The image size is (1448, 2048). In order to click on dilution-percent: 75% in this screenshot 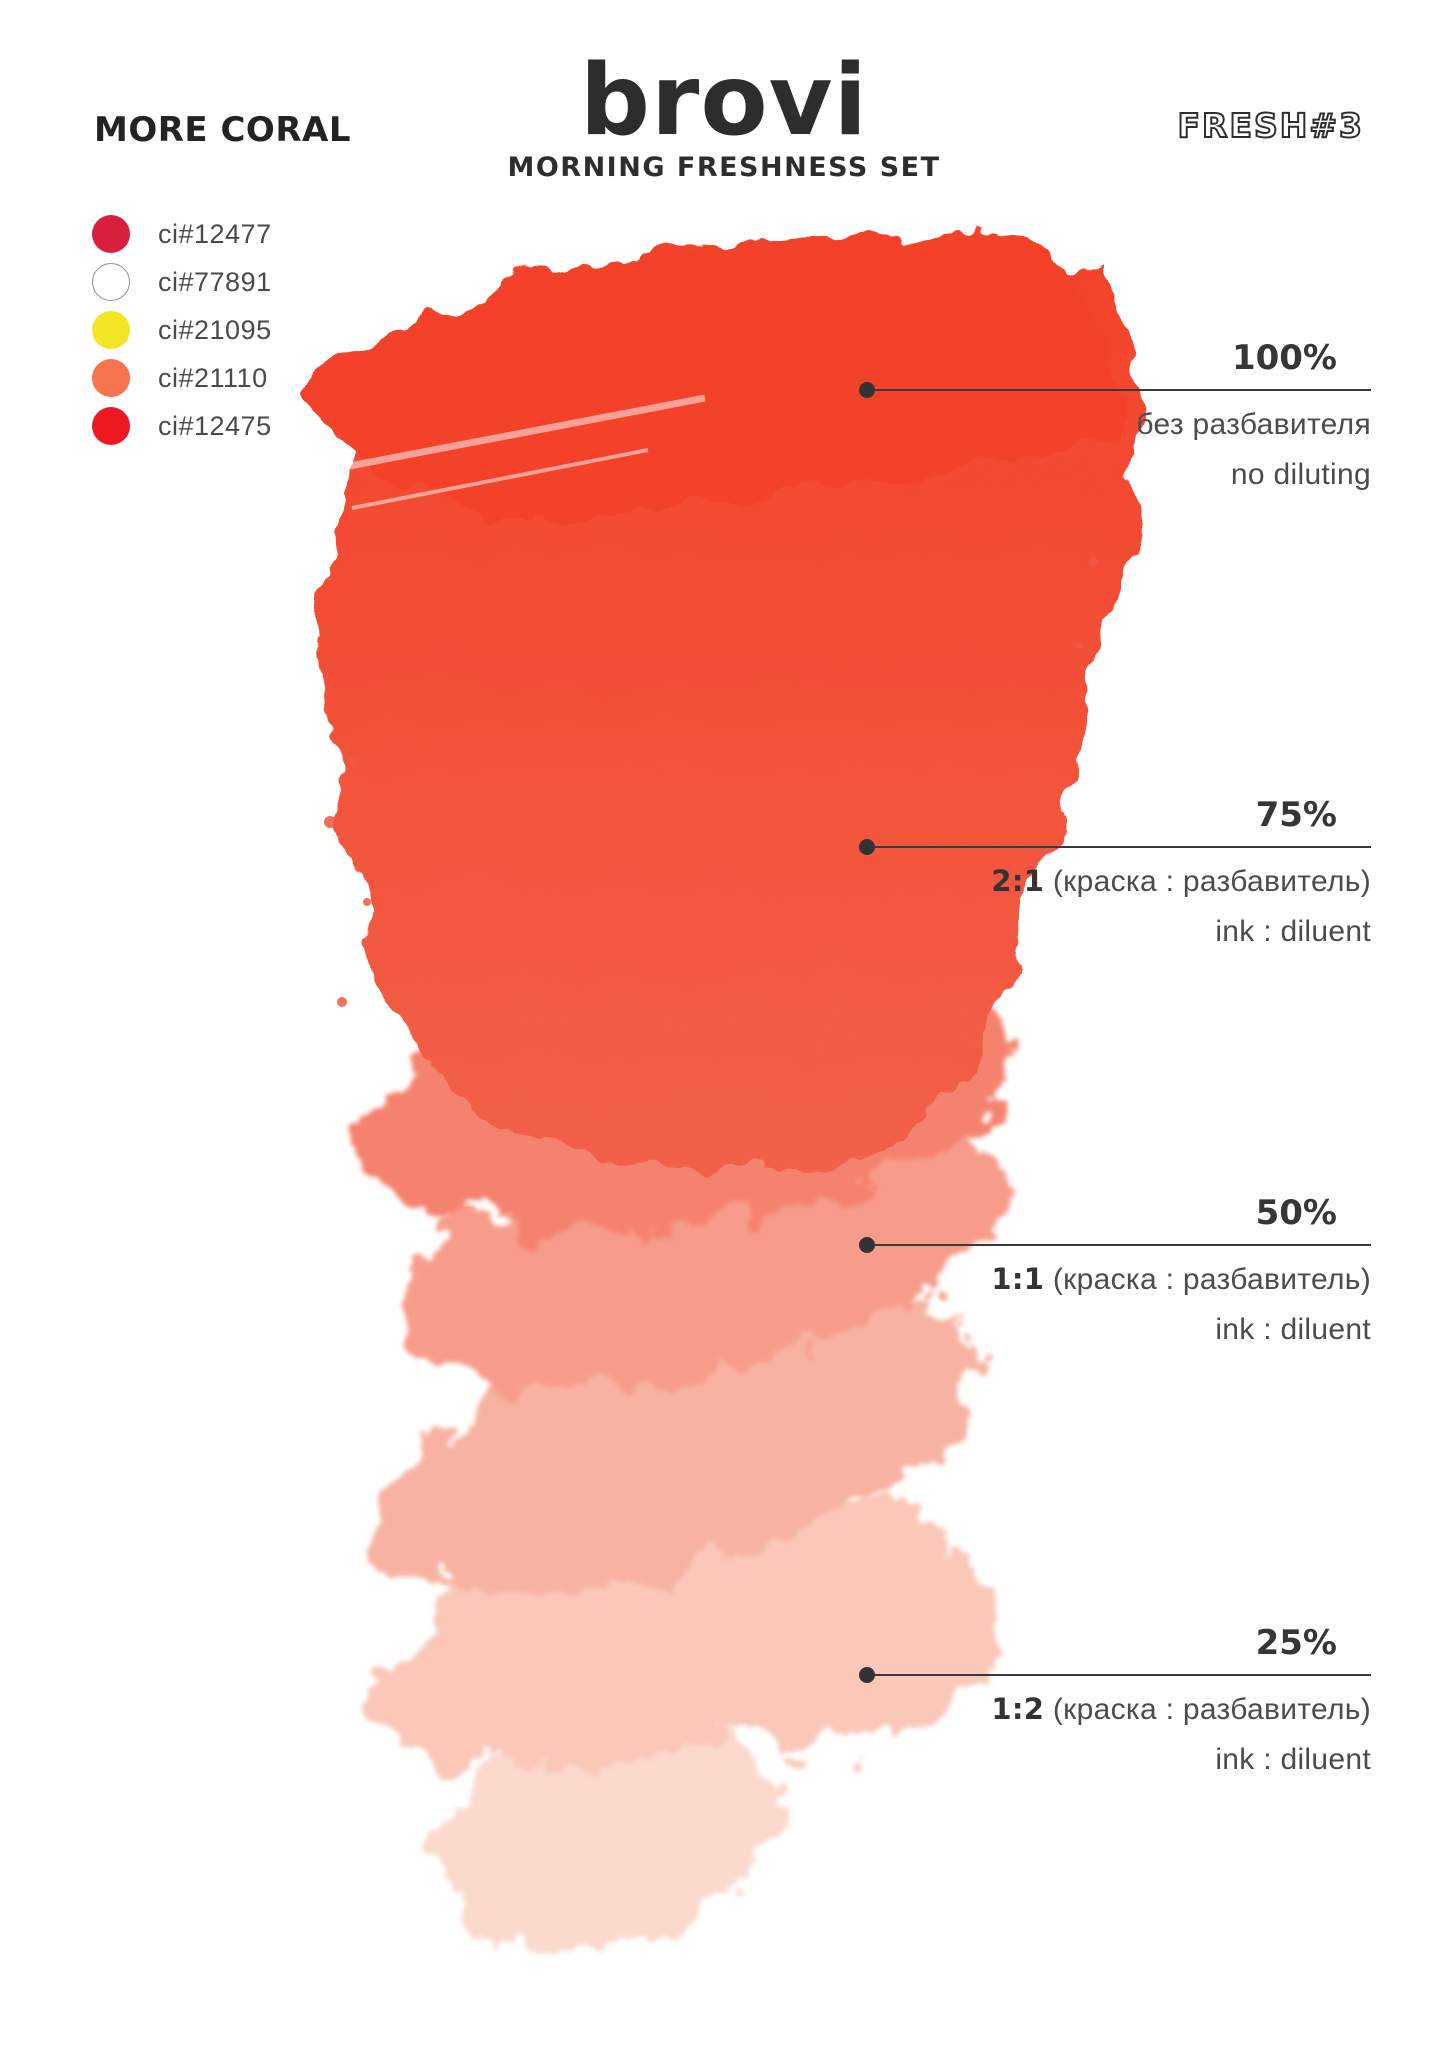, I will do `click(1296, 815)`.